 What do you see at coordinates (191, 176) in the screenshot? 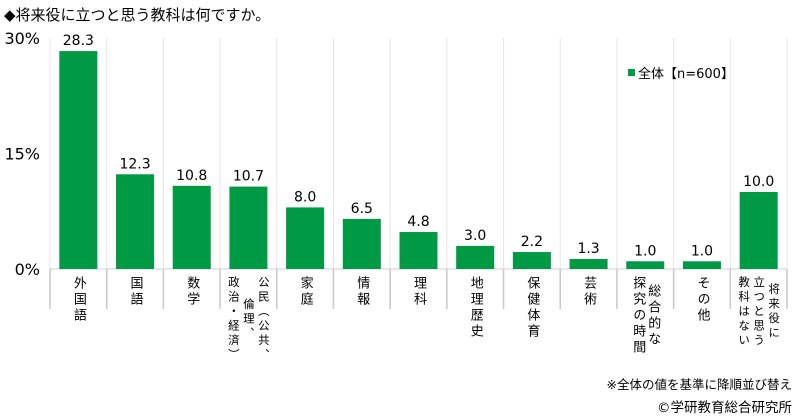
I see `data-label: 10.8` at bounding box center [191, 176].